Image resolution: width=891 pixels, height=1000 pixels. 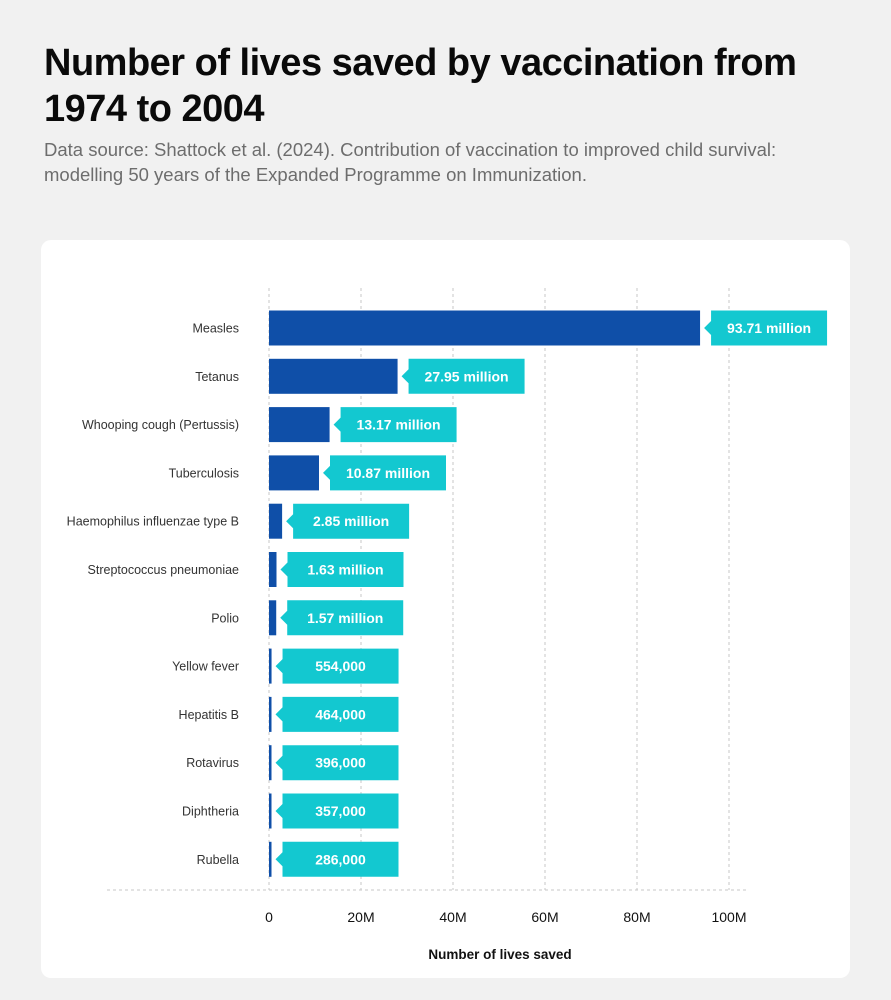 I want to click on data-label: 1.57 million, so click(x=345, y=618).